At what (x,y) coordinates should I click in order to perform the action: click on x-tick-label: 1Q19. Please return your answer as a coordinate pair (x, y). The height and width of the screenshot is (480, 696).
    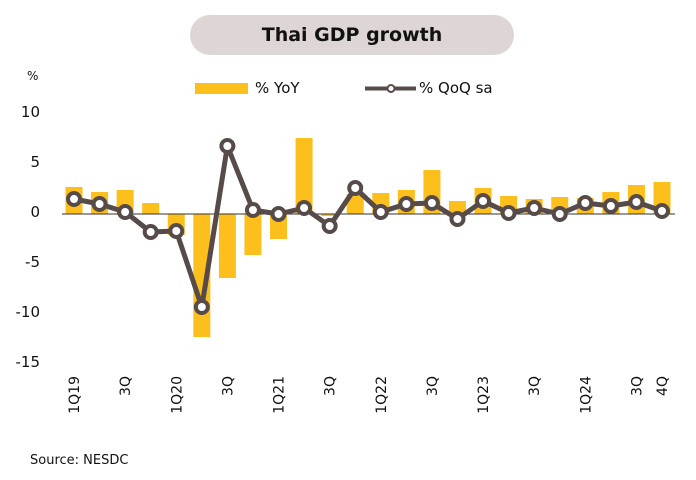
    Looking at the image, I should click on (75, 395).